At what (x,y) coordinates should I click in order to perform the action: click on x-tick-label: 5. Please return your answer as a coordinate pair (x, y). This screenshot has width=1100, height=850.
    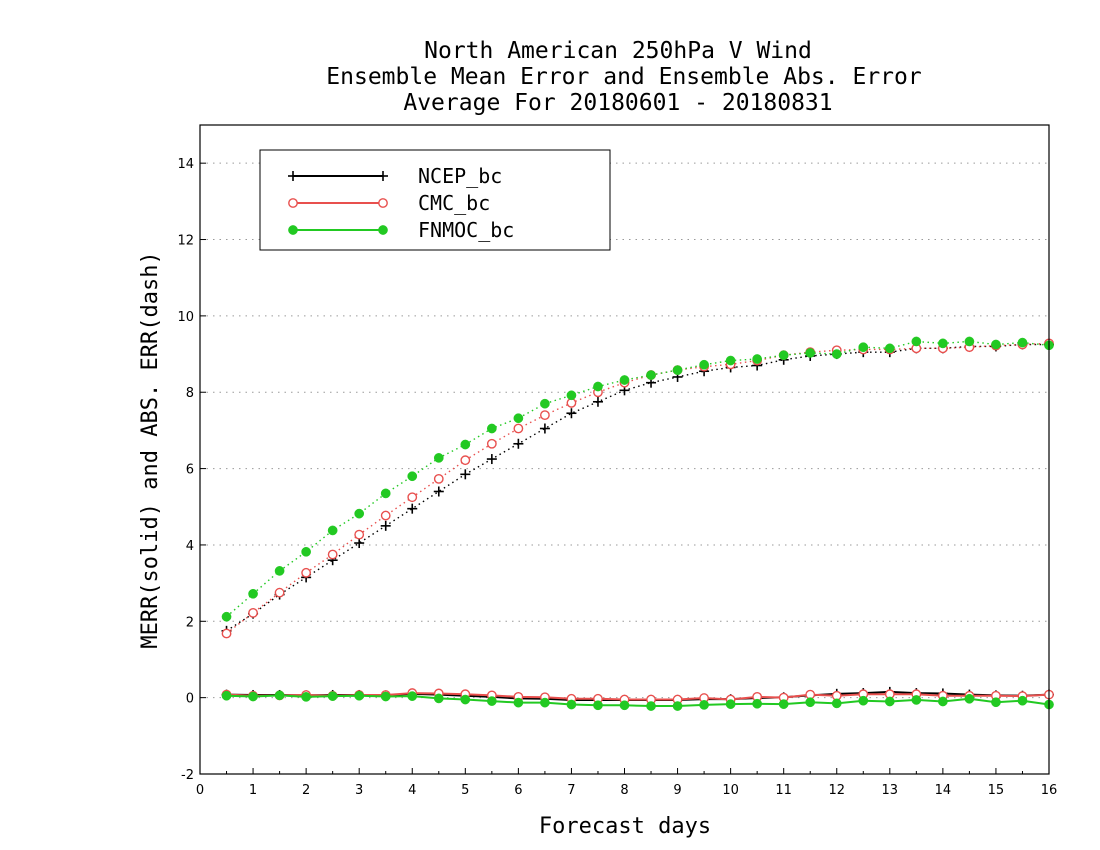
    Looking at the image, I should click on (465, 790).